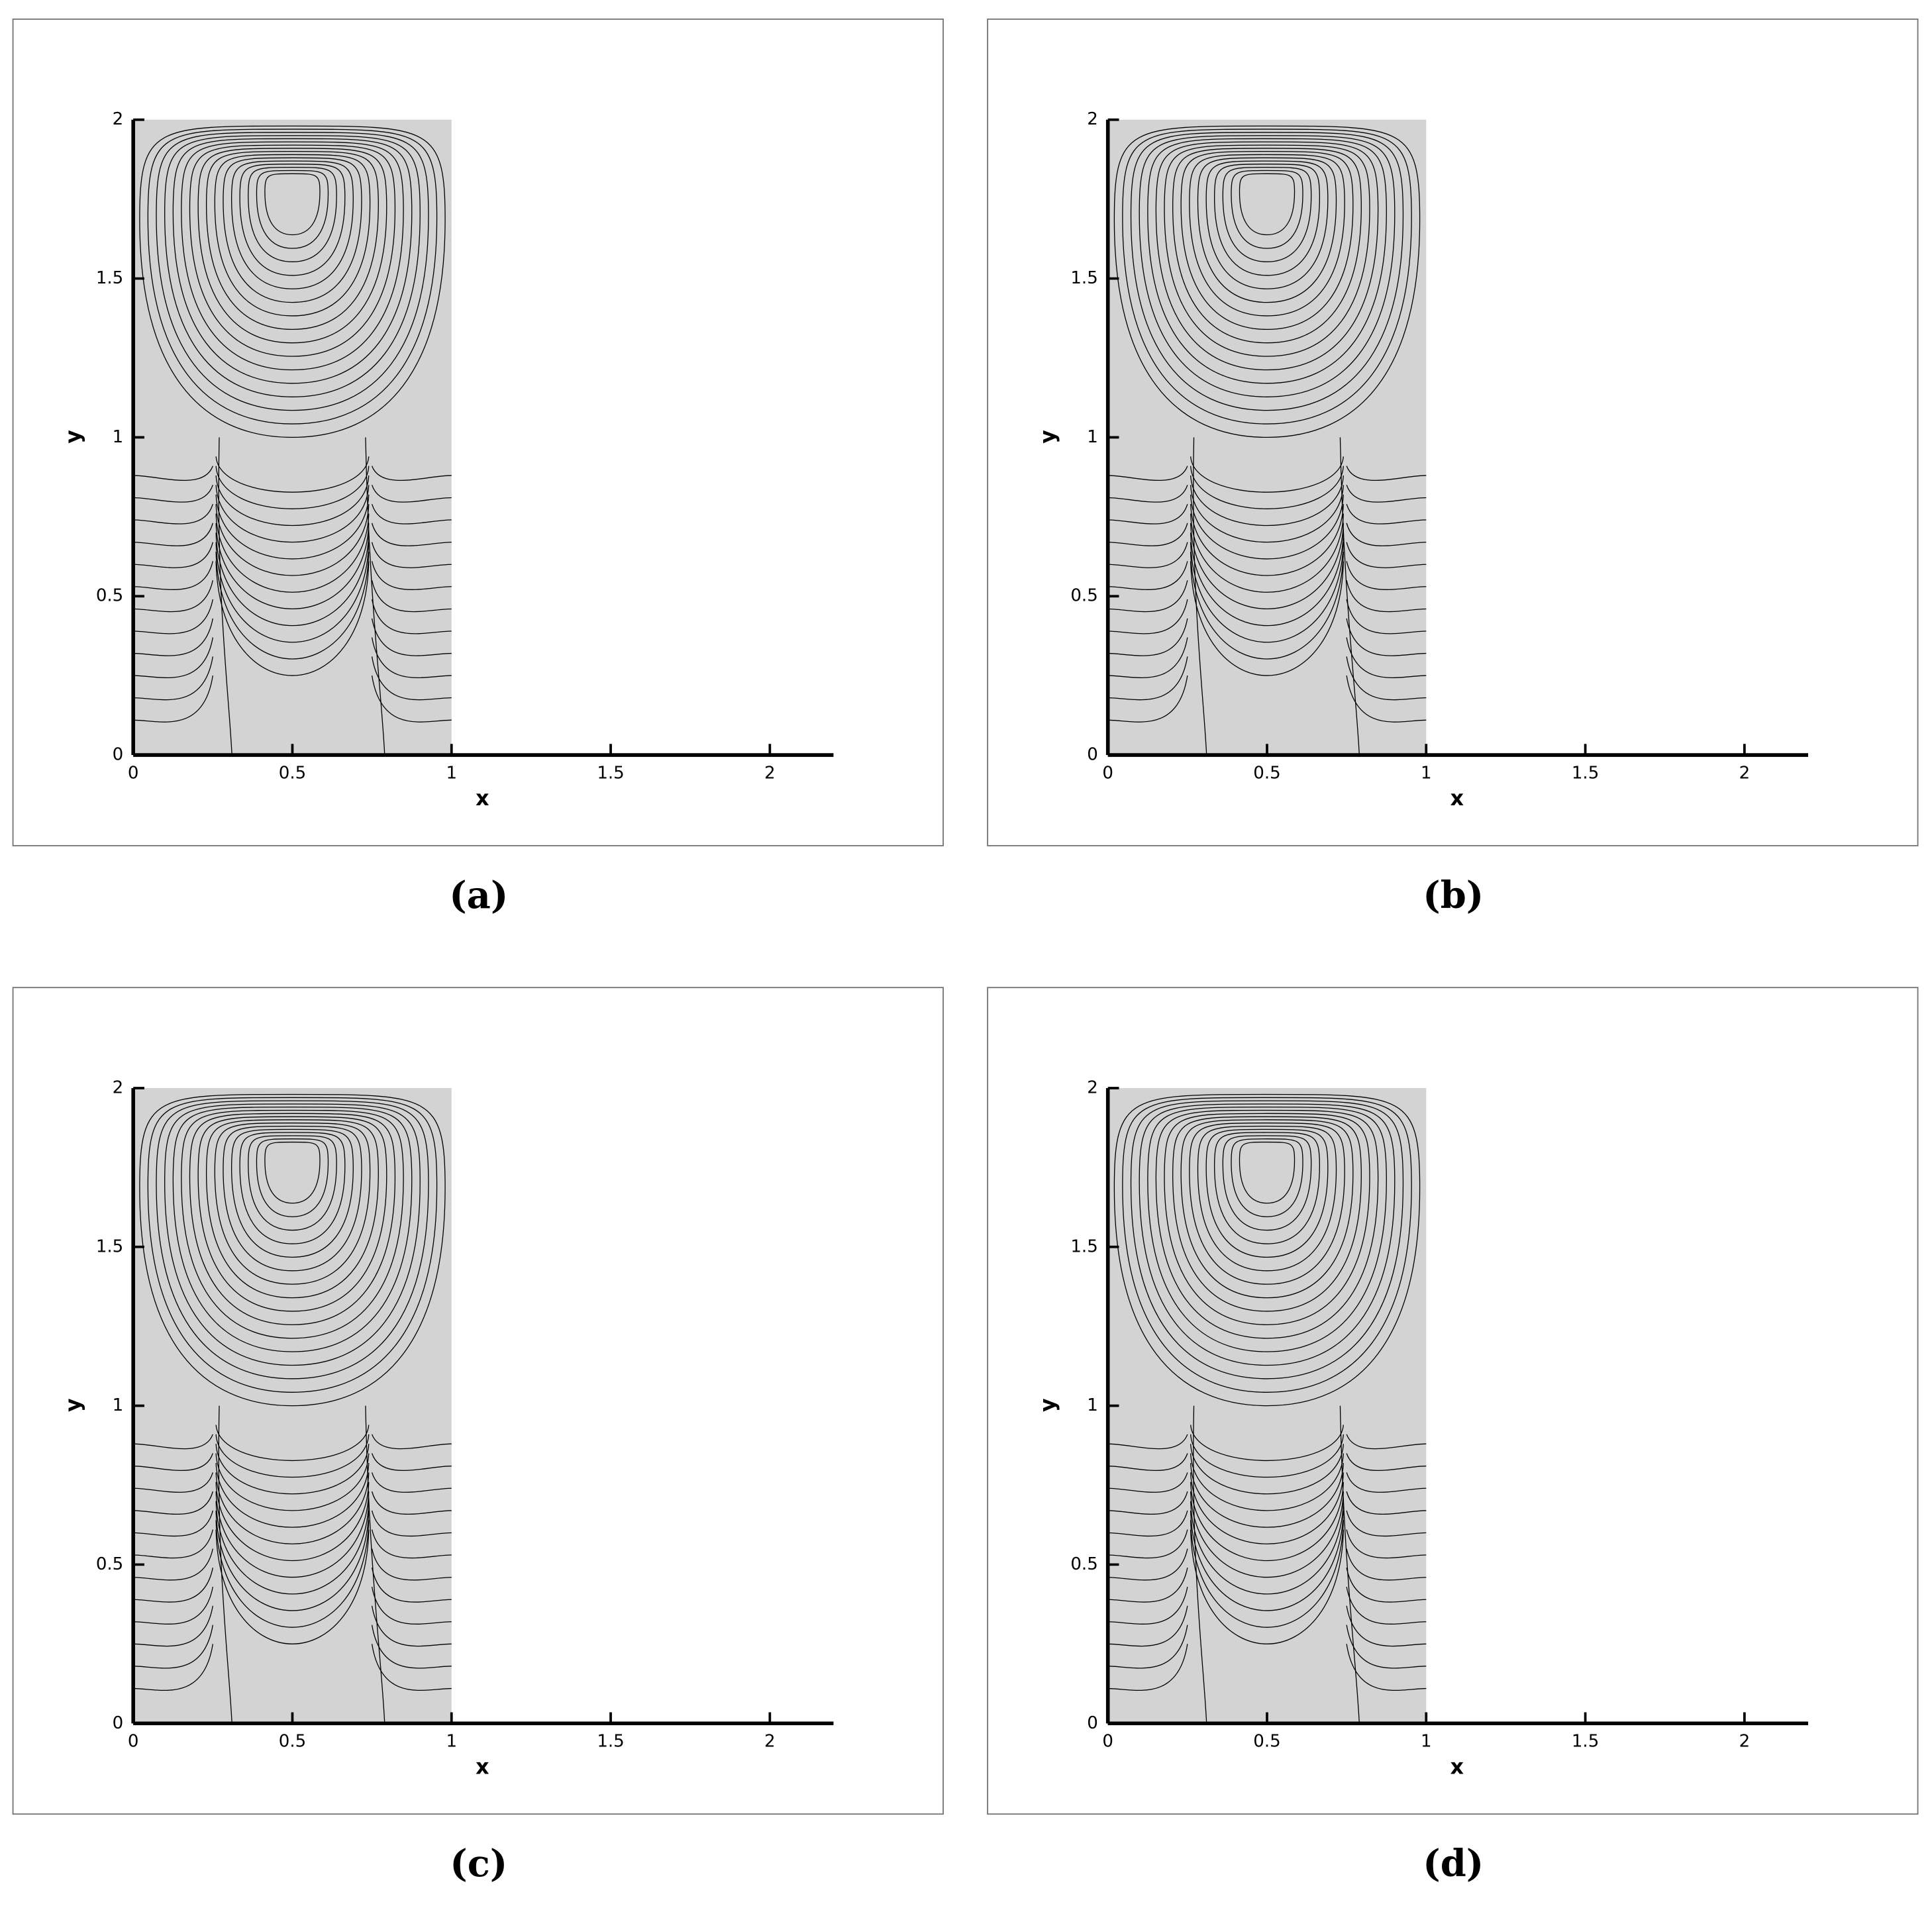 This screenshot has width=1932, height=1906. Describe the element at coordinates (1457, 799) in the screenshot. I see `x-axis-label: x` at that location.